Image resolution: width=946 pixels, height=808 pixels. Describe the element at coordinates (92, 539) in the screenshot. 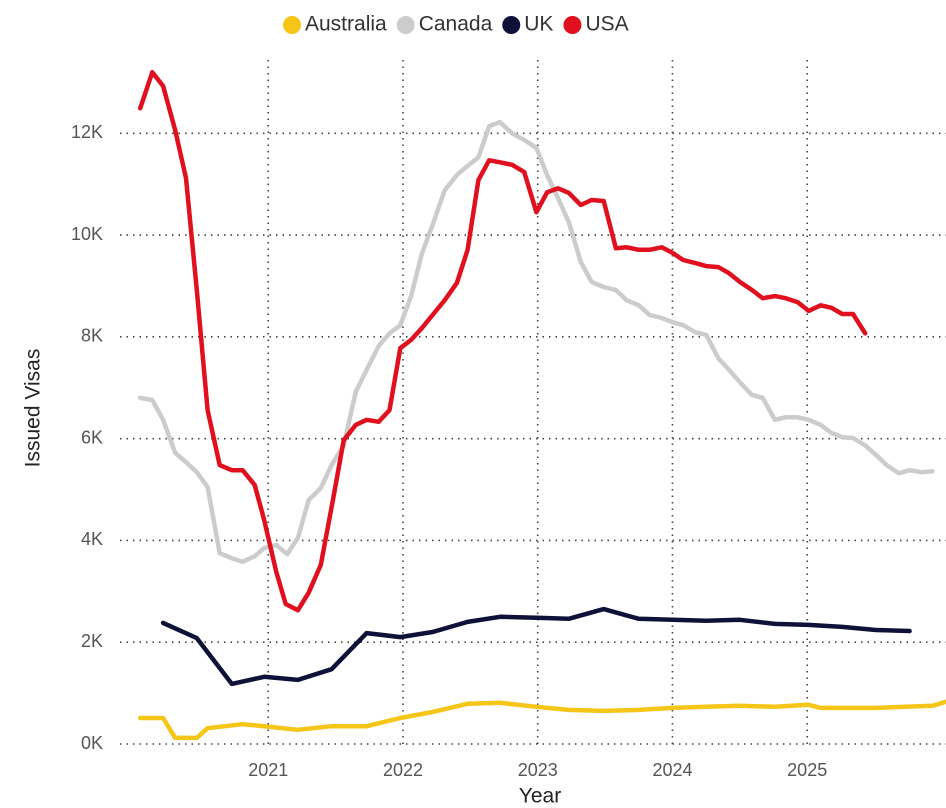

I see `y-tick-label: 4K` at that location.